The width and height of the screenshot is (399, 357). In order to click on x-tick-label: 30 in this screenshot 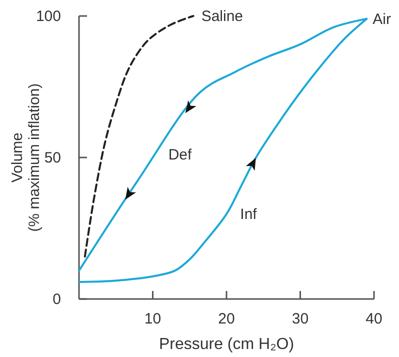, I will do `click(300, 319)`.